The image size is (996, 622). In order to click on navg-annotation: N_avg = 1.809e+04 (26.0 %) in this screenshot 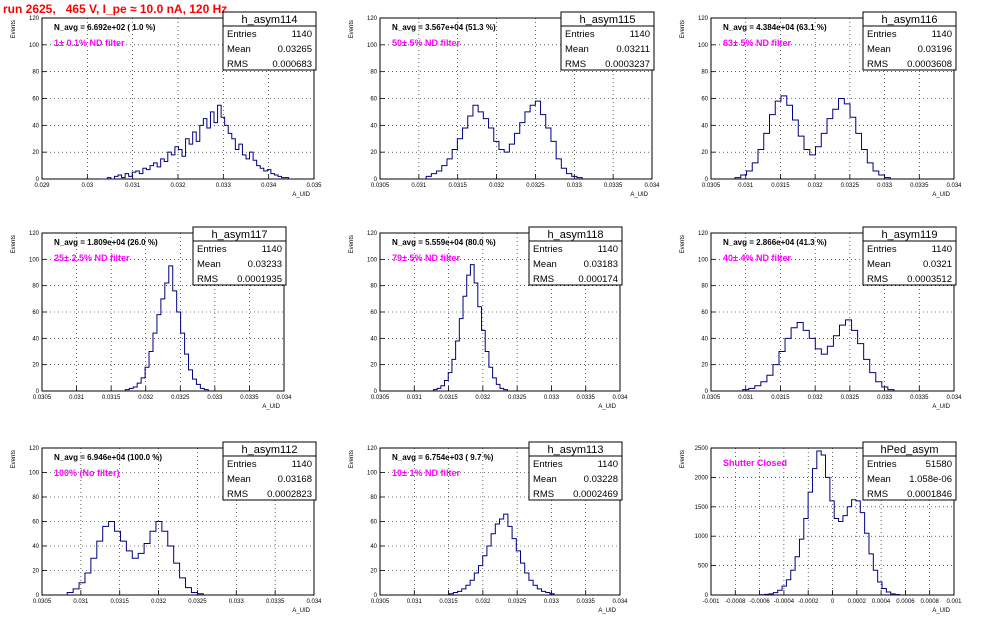, I will do `click(106, 242)`.